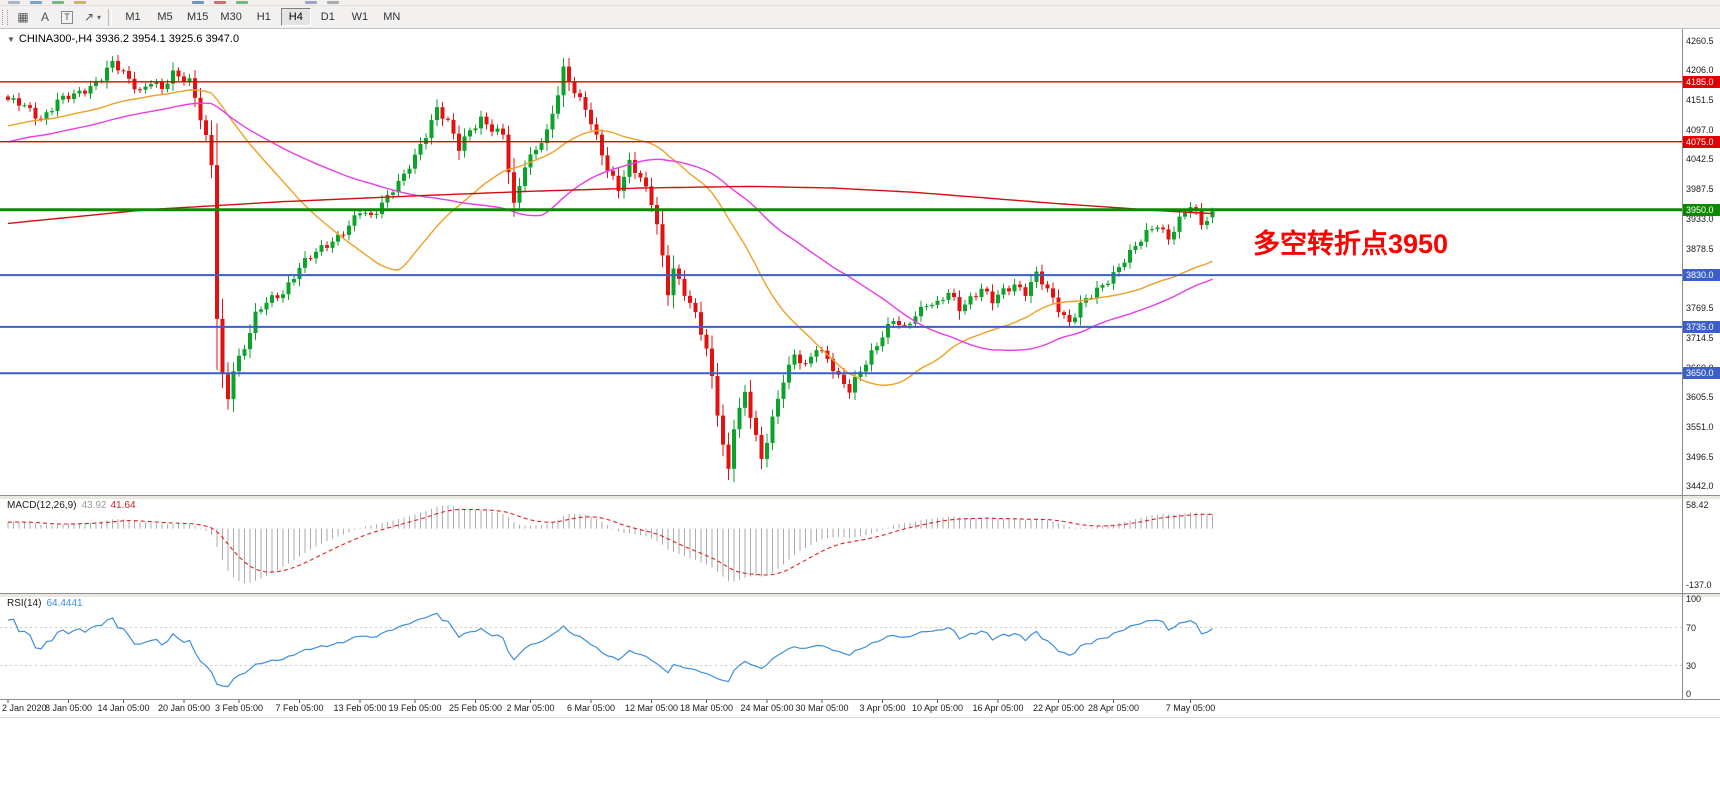 Image resolution: width=1720 pixels, height=793 pixels. Describe the element at coordinates (198, 17) in the screenshot. I see `timeframe-button-m15: M15` at that location.